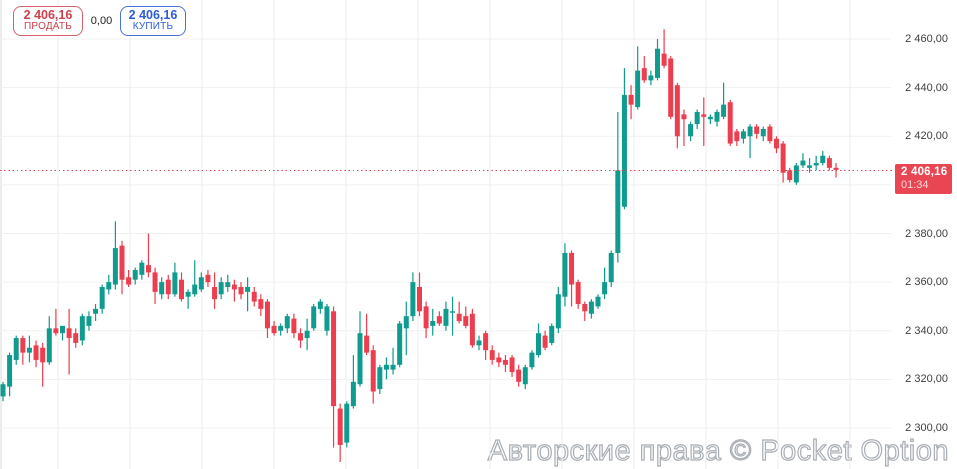 The height and width of the screenshot is (469, 957). I want to click on buy-button: 2 406,16 КУПИТЬ, so click(153, 21).